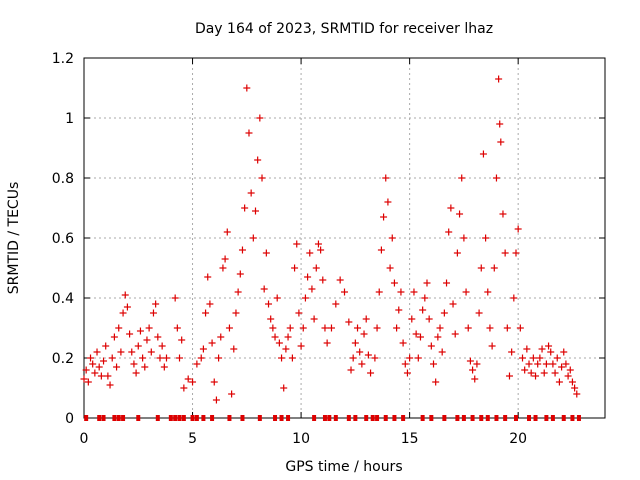 The width and height of the screenshot is (640, 480). I want to click on y-tick-label: 1.2, so click(63, 59).